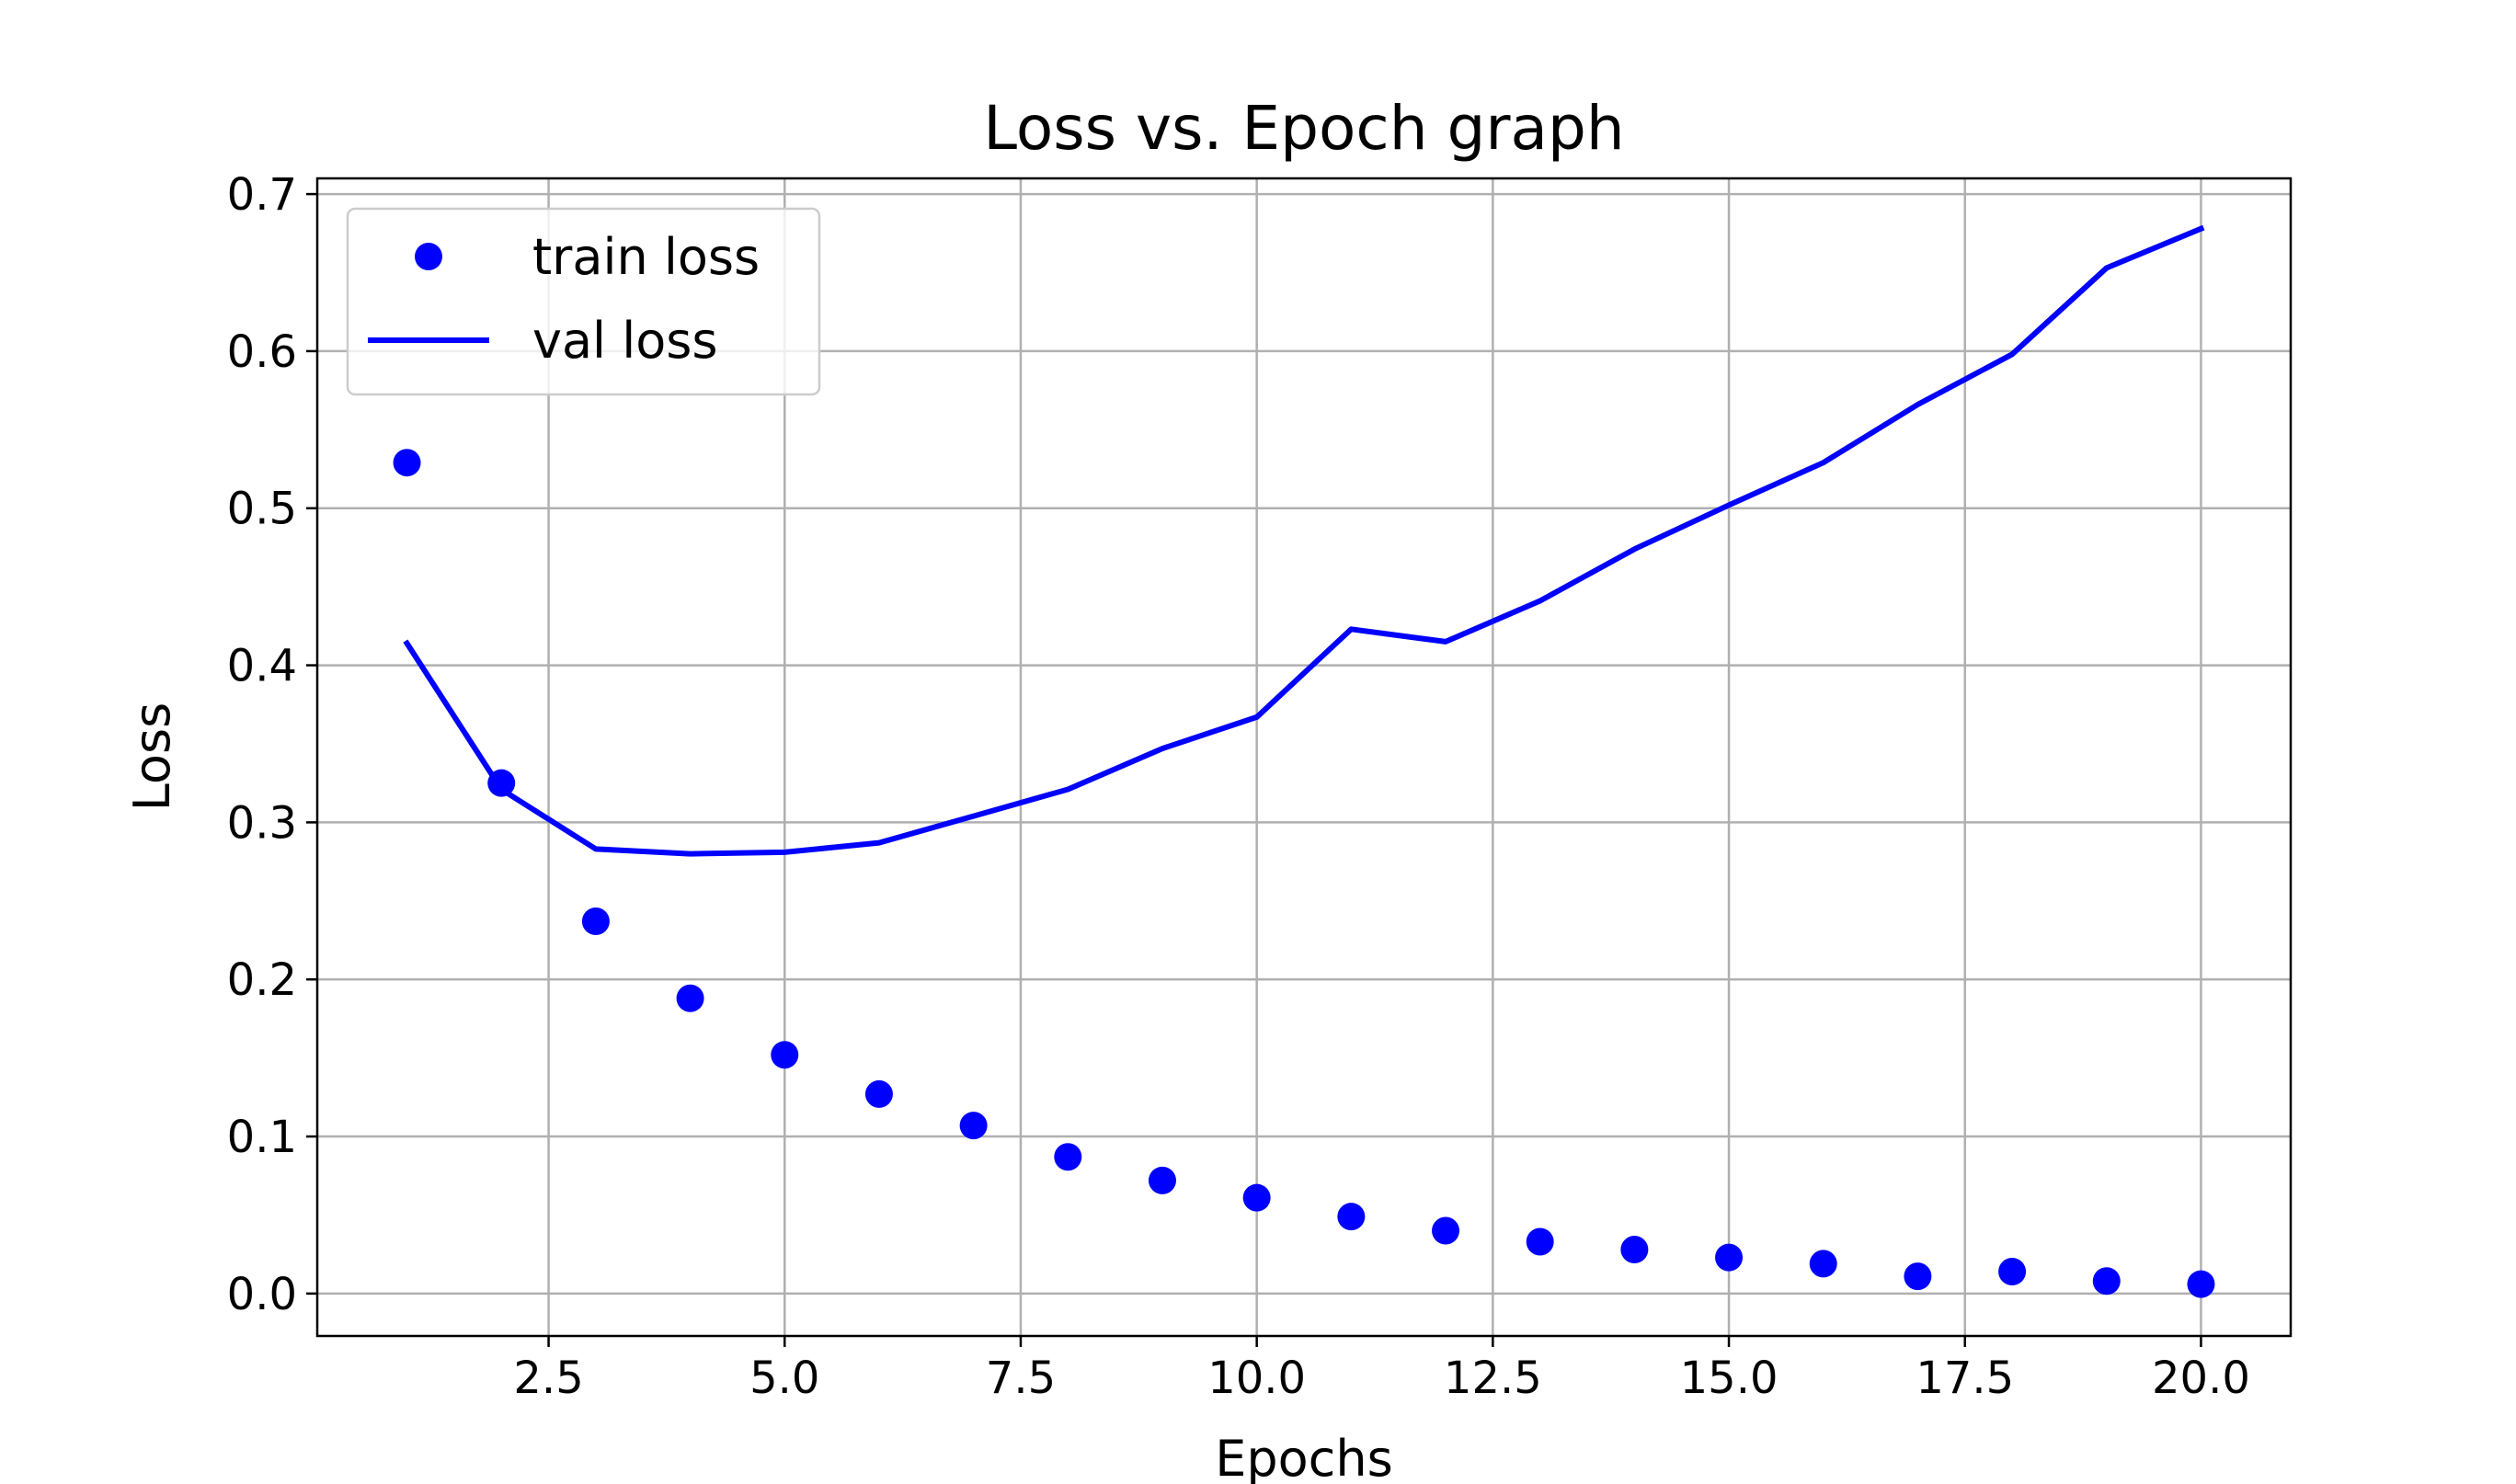  Describe the element at coordinates (429, 256) in the screenshot. I see `legend-train-marker` at that location.